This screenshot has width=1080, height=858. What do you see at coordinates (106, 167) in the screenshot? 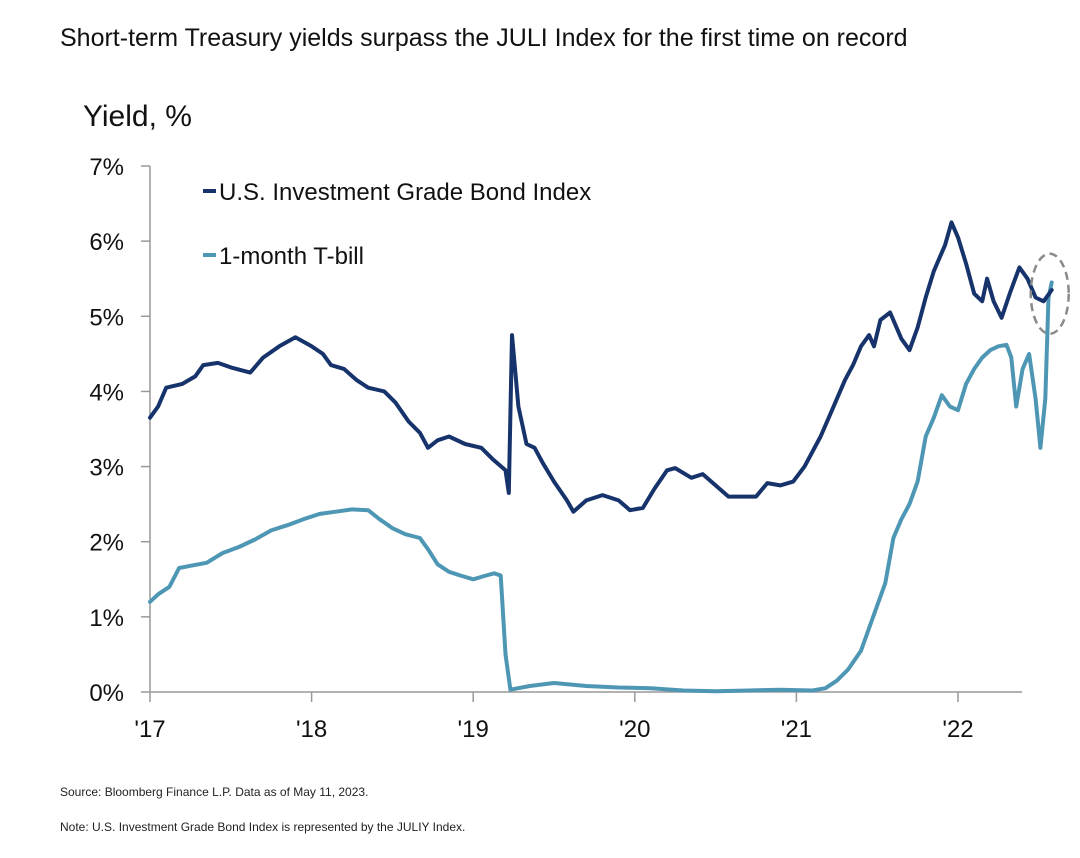
I see `y-tick-label: 7%` at bounding box center [106, 167].